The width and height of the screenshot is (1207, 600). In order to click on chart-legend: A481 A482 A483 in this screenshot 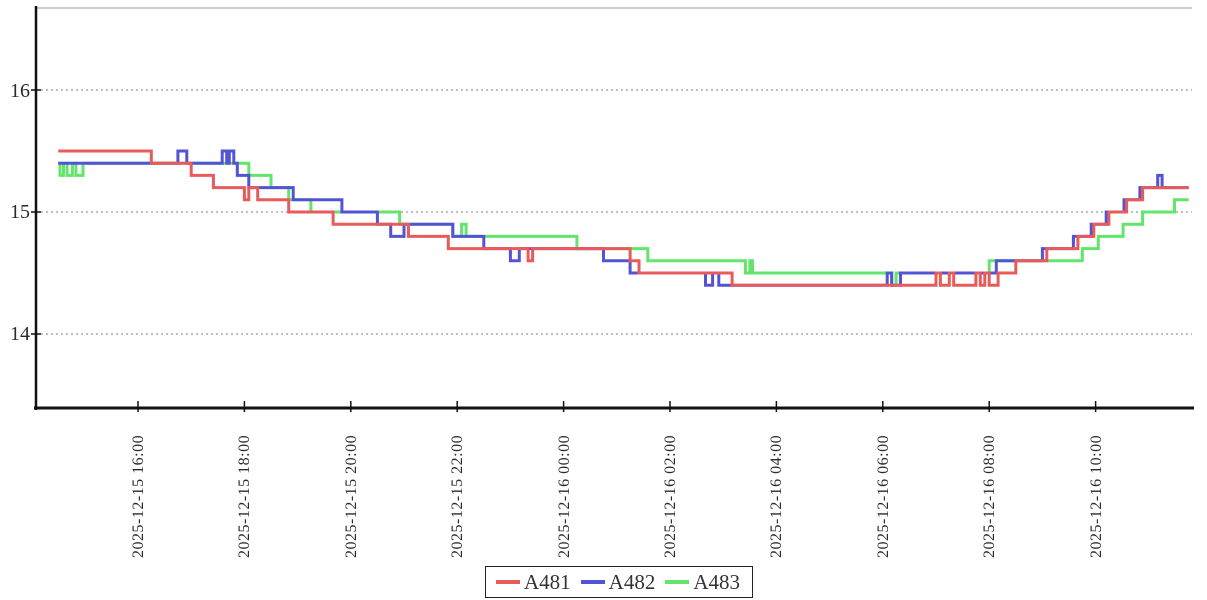, I will do `click(619, 582)`.